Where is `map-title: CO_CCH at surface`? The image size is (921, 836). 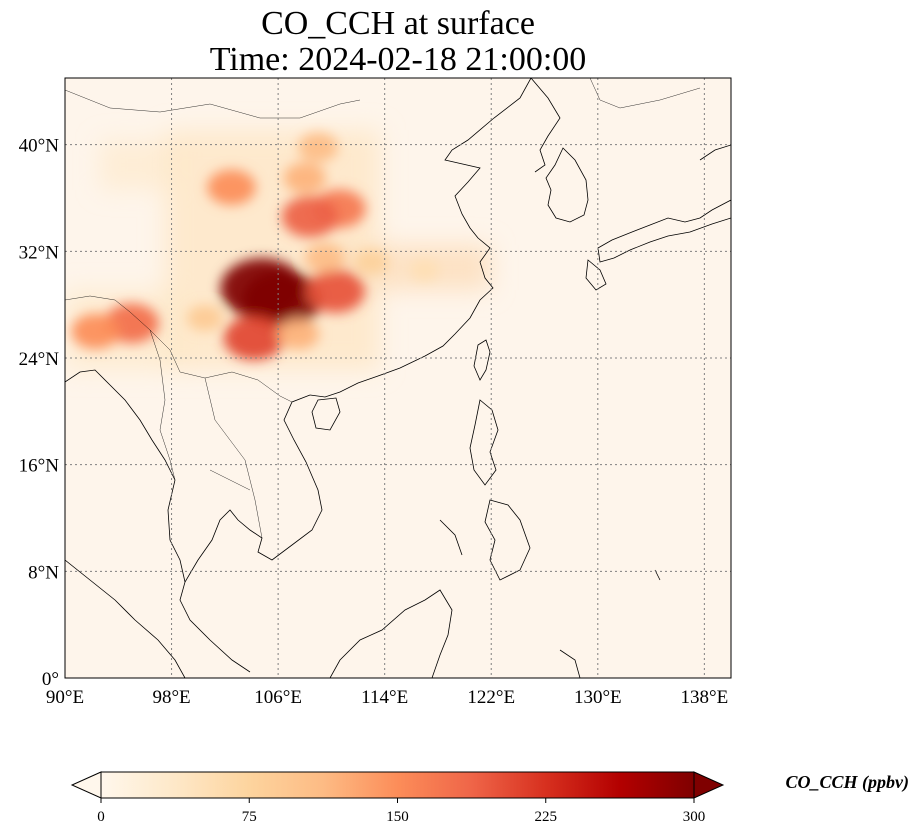 map-title: CO_CCH at surface is located at coordinates (398, 23).